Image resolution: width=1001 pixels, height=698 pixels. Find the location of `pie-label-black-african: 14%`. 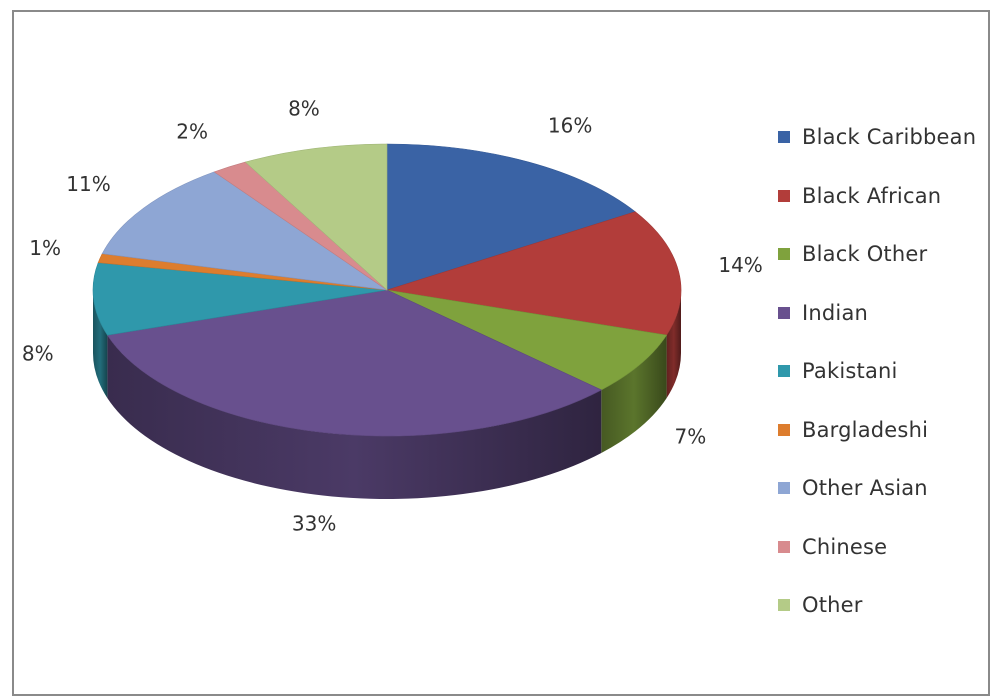

pie-label-black-african: 14% is located at coordinates (740, 265).